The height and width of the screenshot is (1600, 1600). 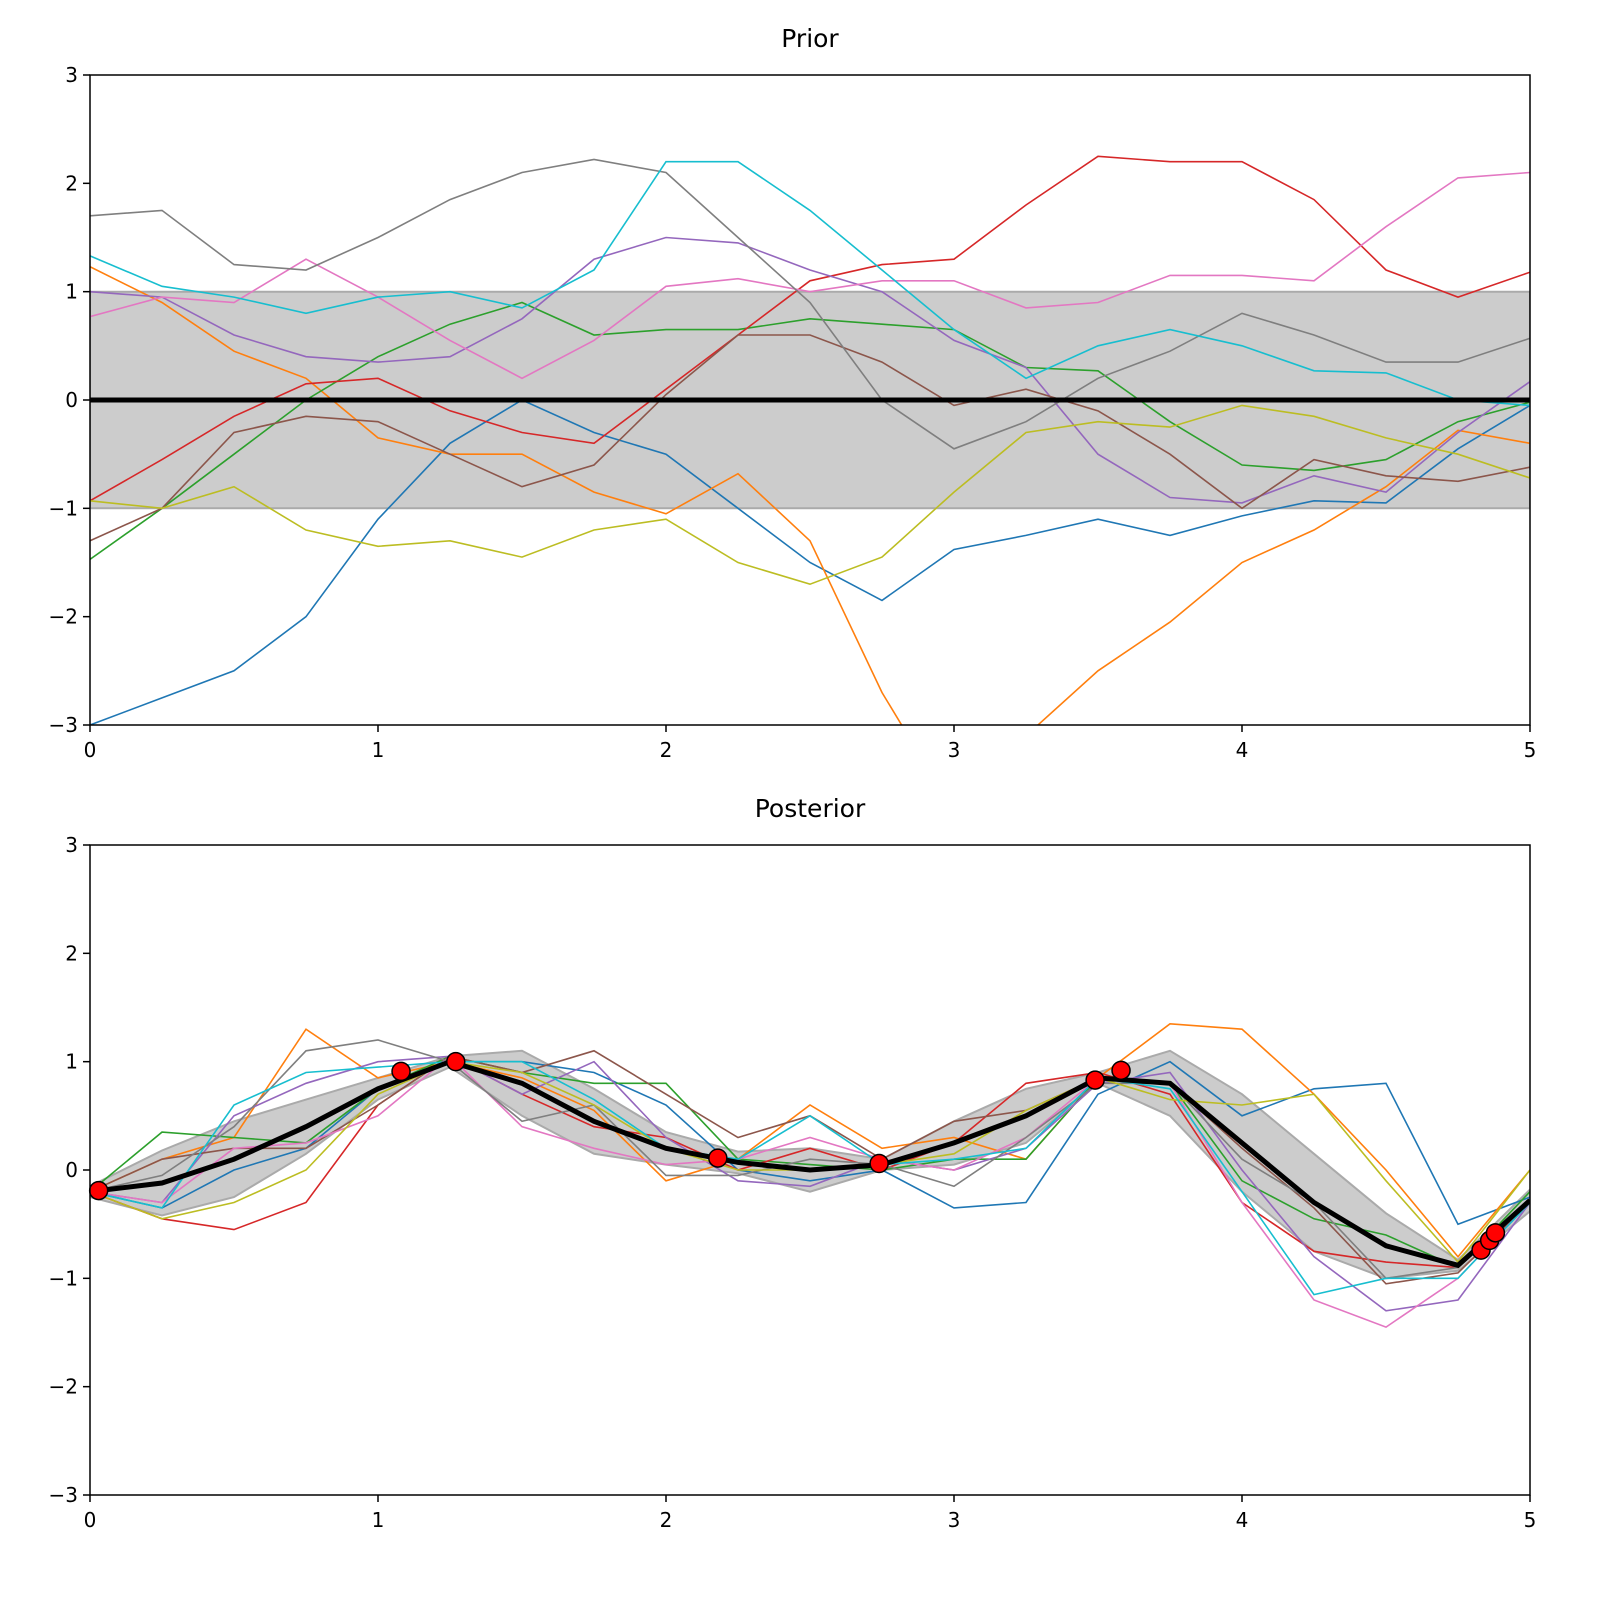 What do you see at coordinates (810, 808) in the screenshot?
I see `chart-title: Posterior` at bounding box center [810, 808].